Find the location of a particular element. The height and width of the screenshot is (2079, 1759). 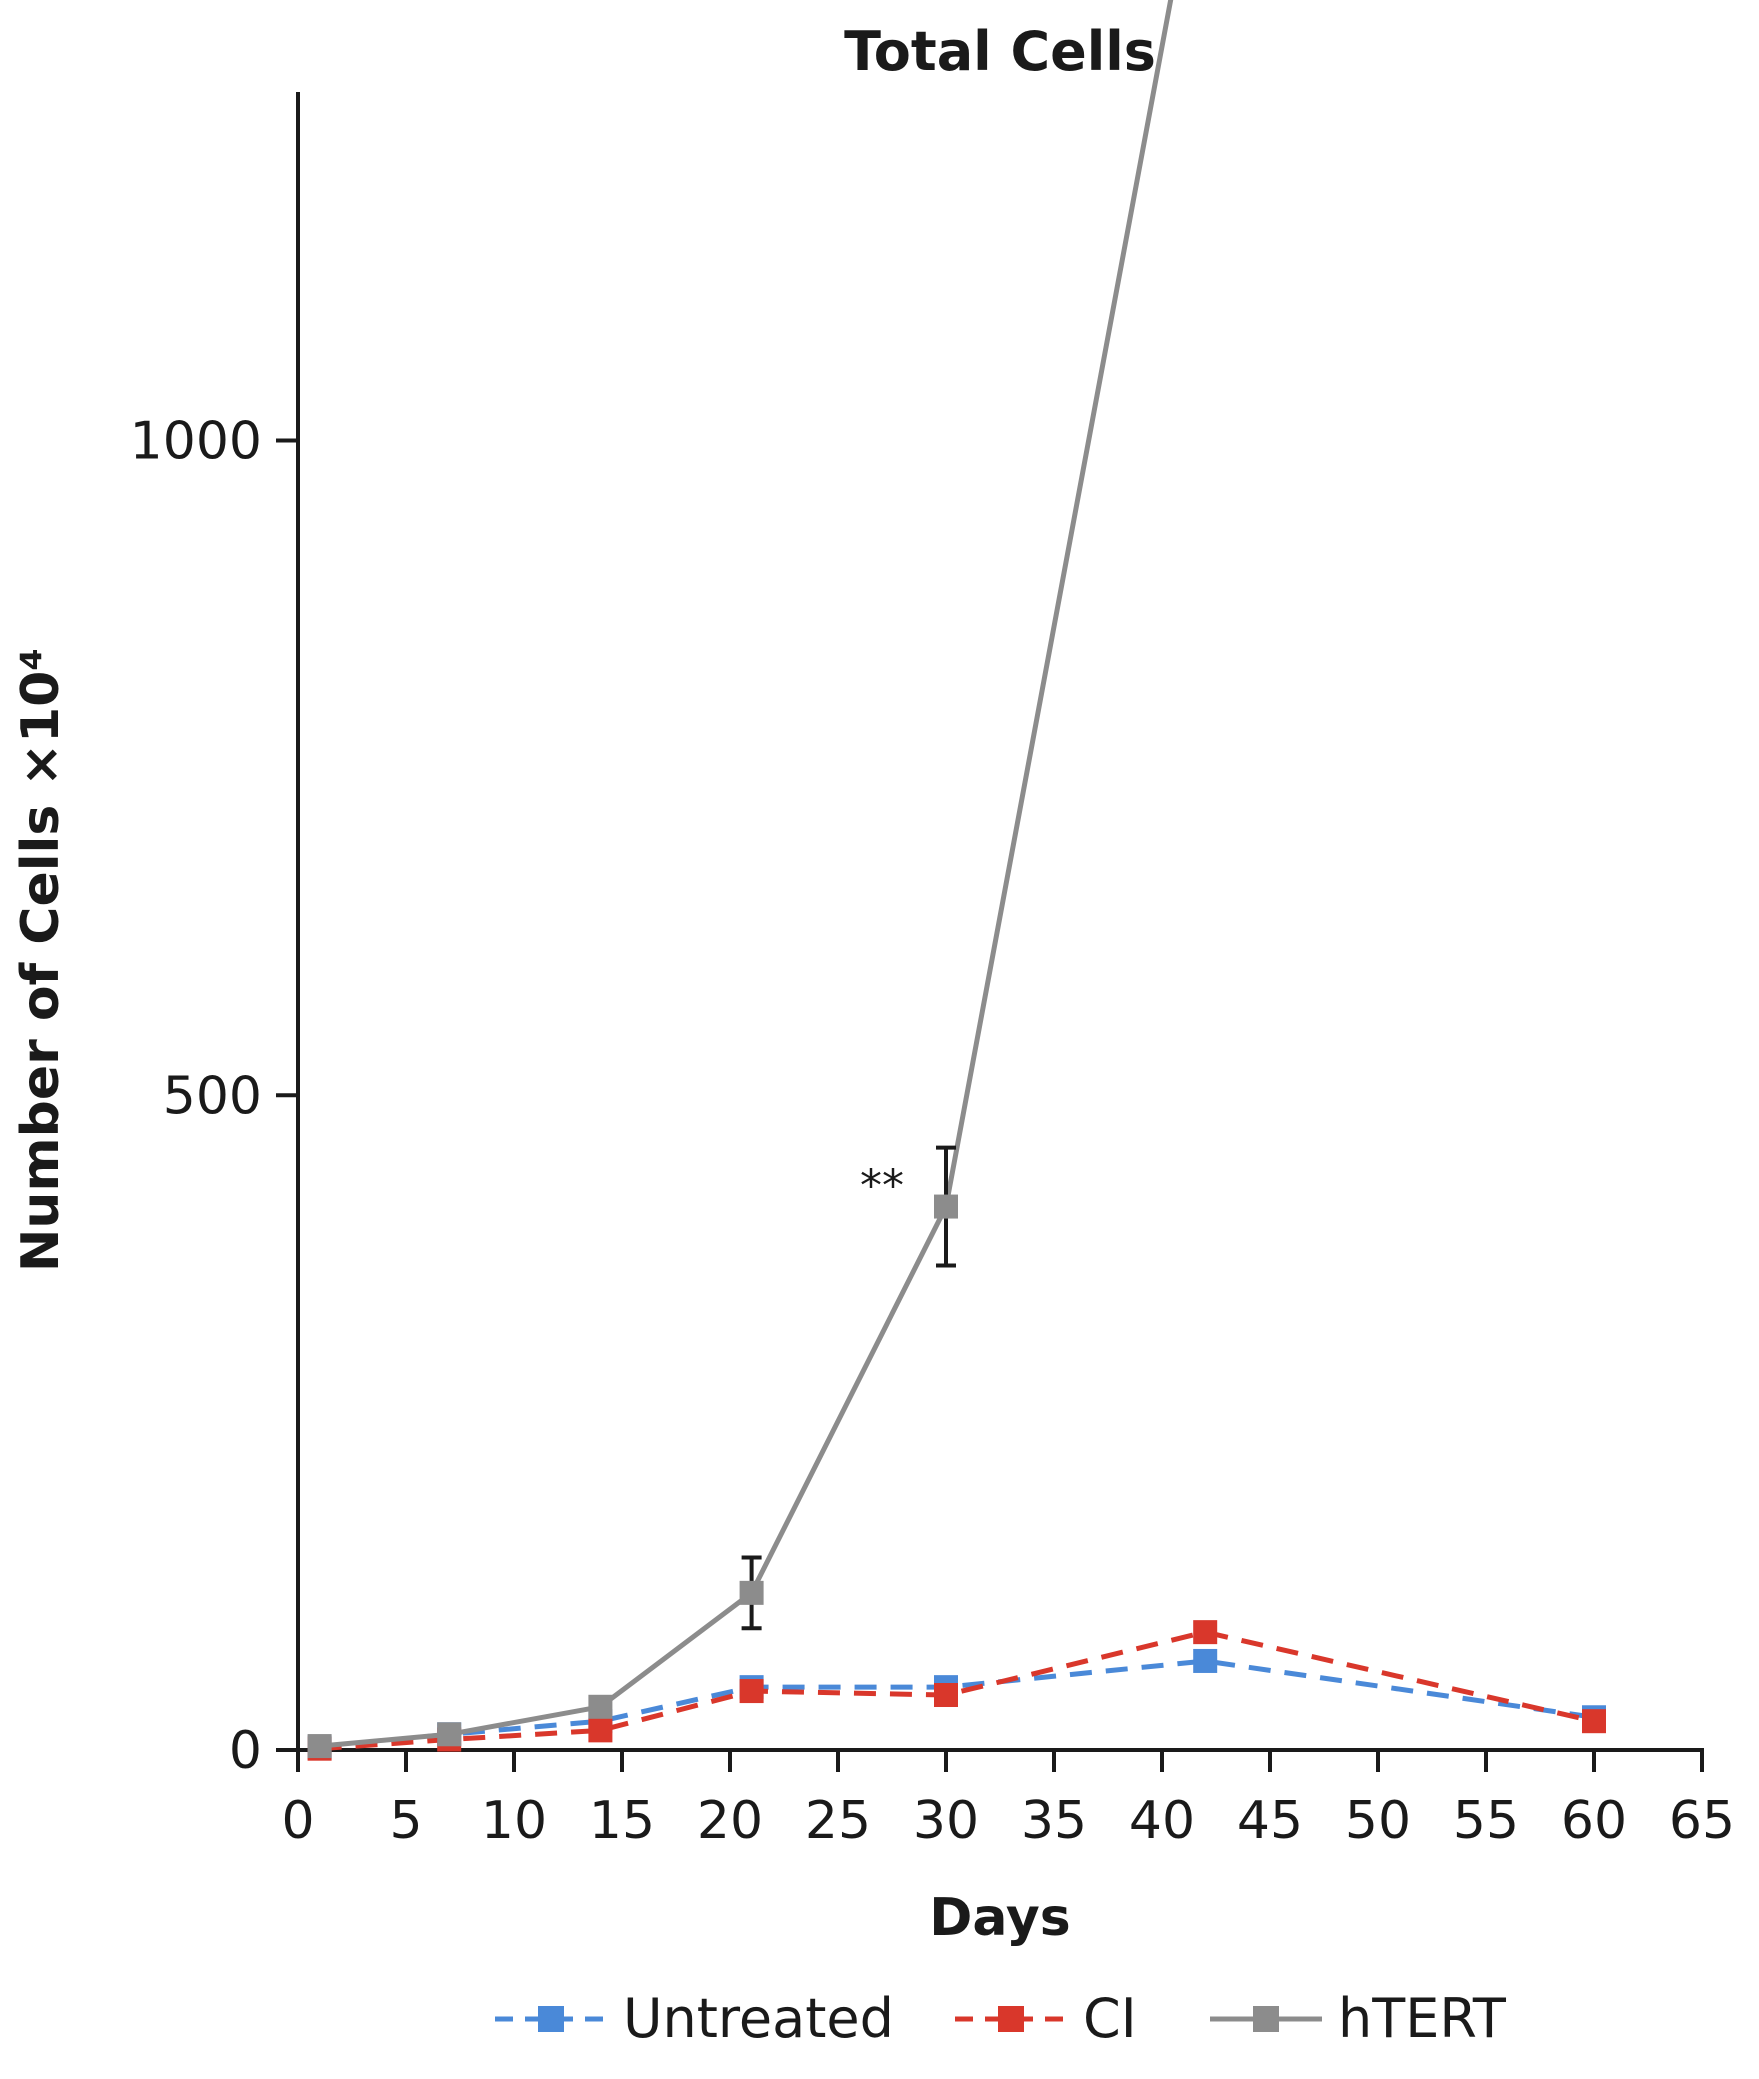

x-tick-label: 50 is located at coordinates (1378, 1821).